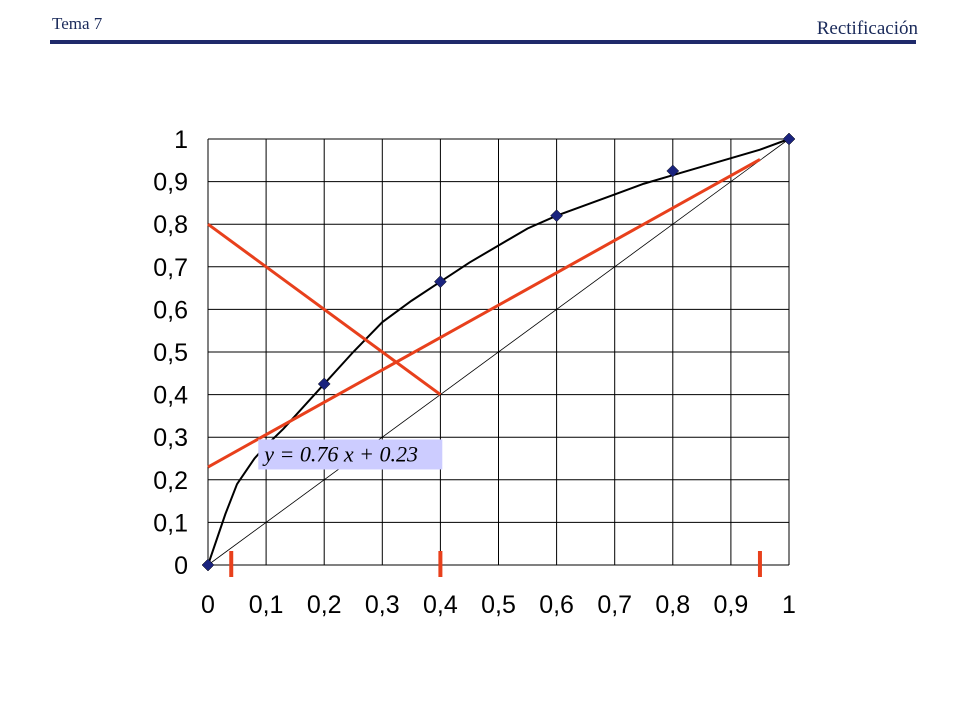 The width and height of the screenshot is (960, 720). Describe the element at coordinates (77, 23) in the screenshot. I see `header-left-title: Tema 7` at that location.